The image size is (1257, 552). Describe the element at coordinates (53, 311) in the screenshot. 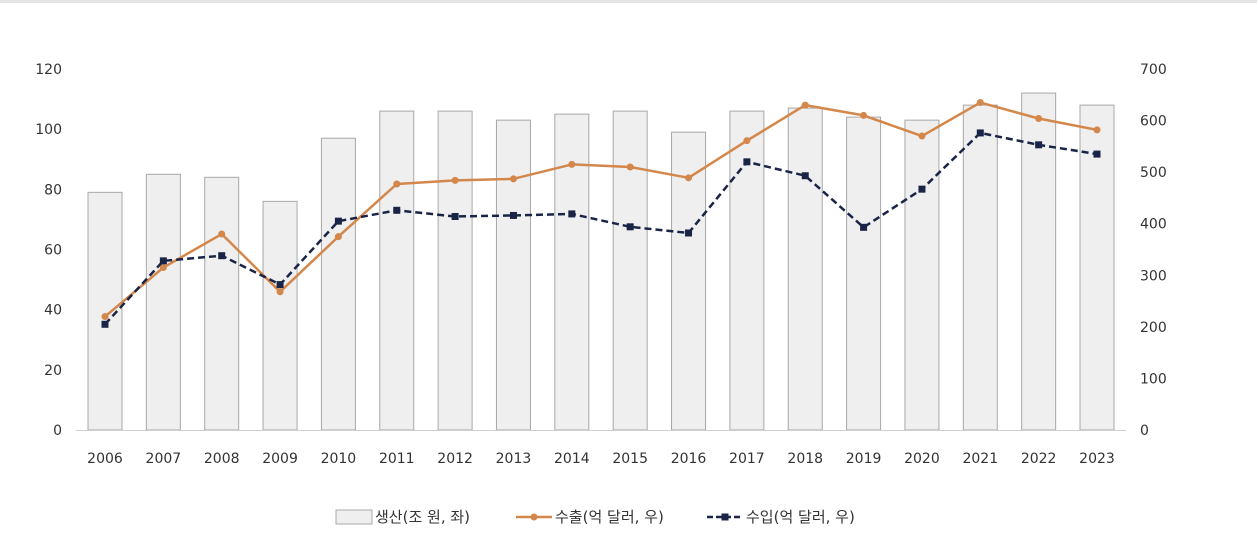

I see `left-tick-label: 40` at that location.